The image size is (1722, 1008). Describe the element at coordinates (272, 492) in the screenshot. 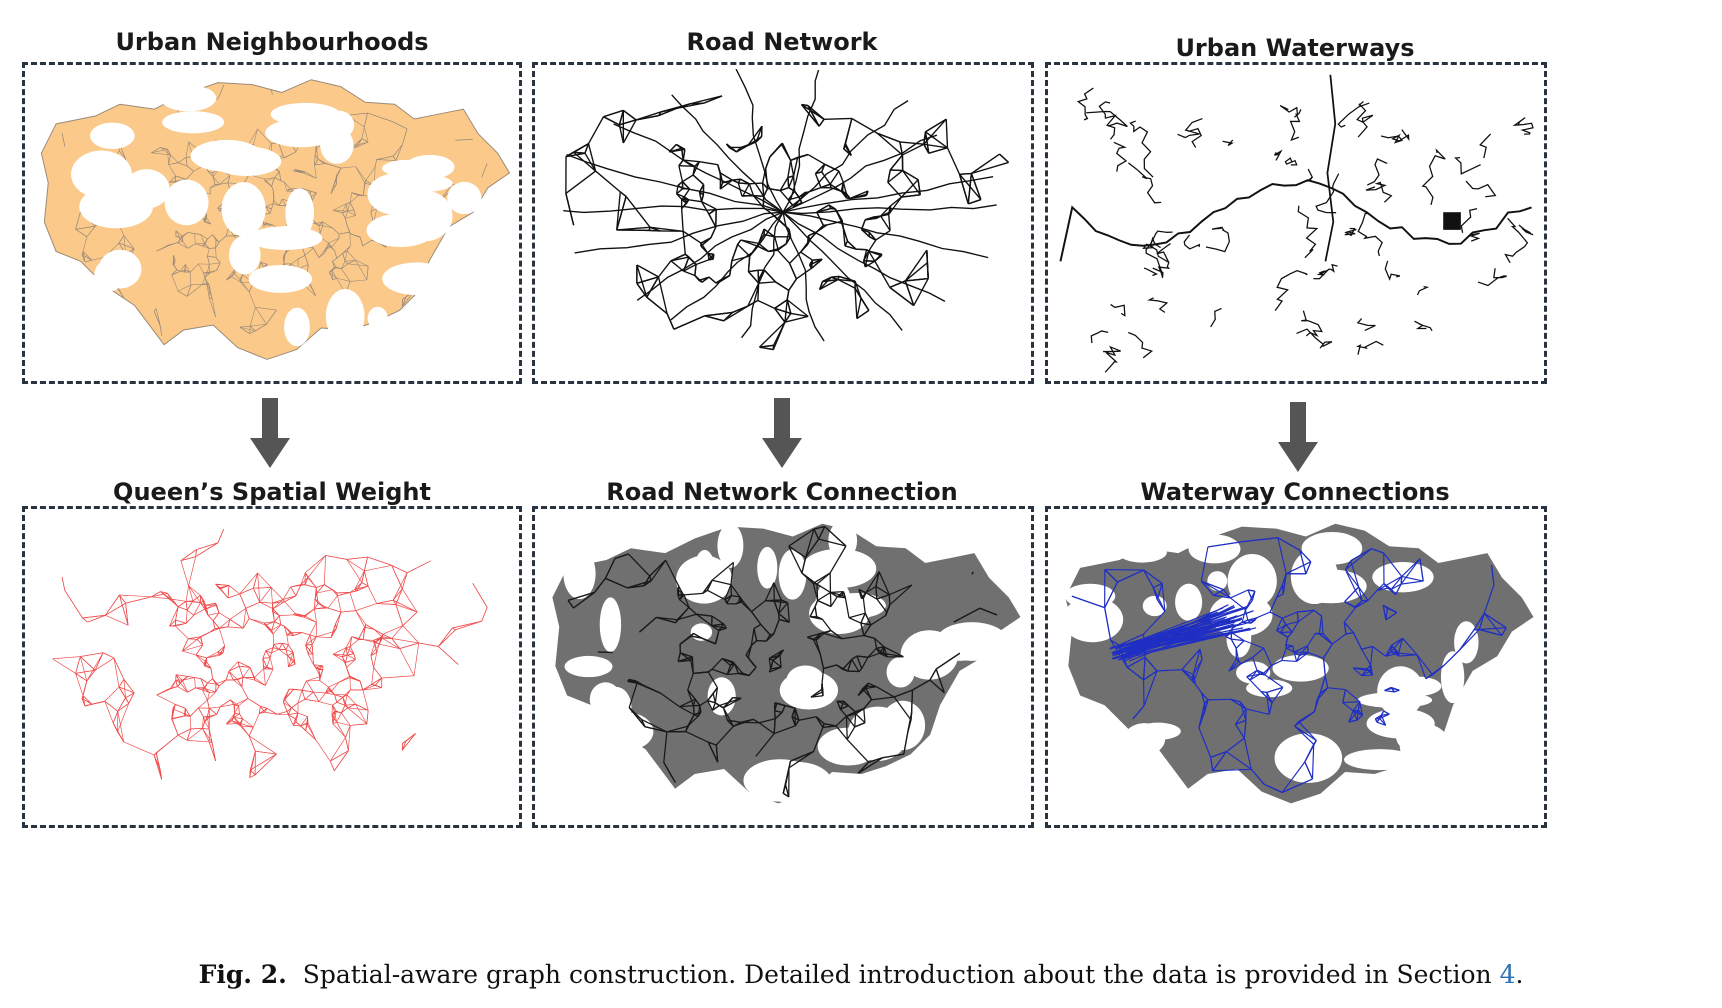

I see `title-queens-spatial-weight: Queen’s Spatial Weight` at that location.